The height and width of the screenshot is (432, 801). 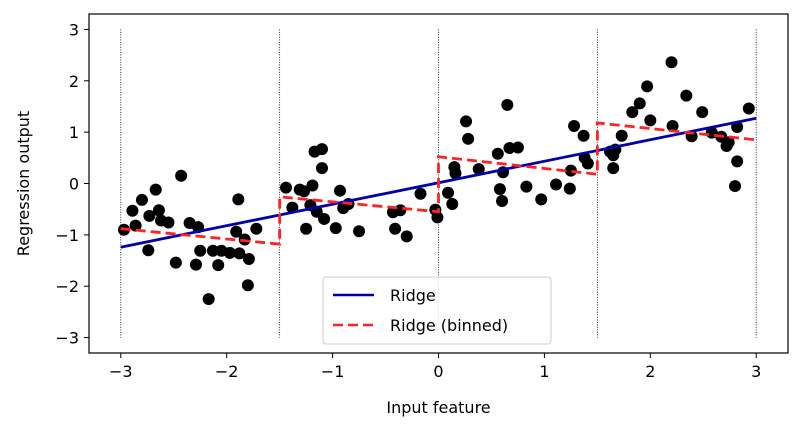 What do you see at coordinates (438, 407) in the screenshot?
I see `x-axis-label: Input feature` at bounding box center [438, 407].